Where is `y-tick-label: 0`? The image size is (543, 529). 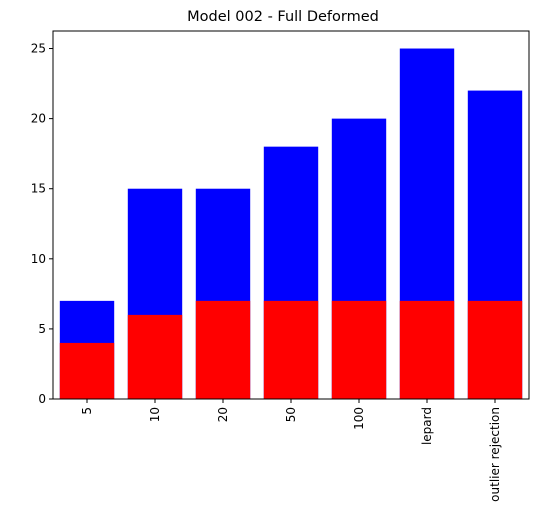 y-tick-label: 0 is located at coordinates (42, 399).